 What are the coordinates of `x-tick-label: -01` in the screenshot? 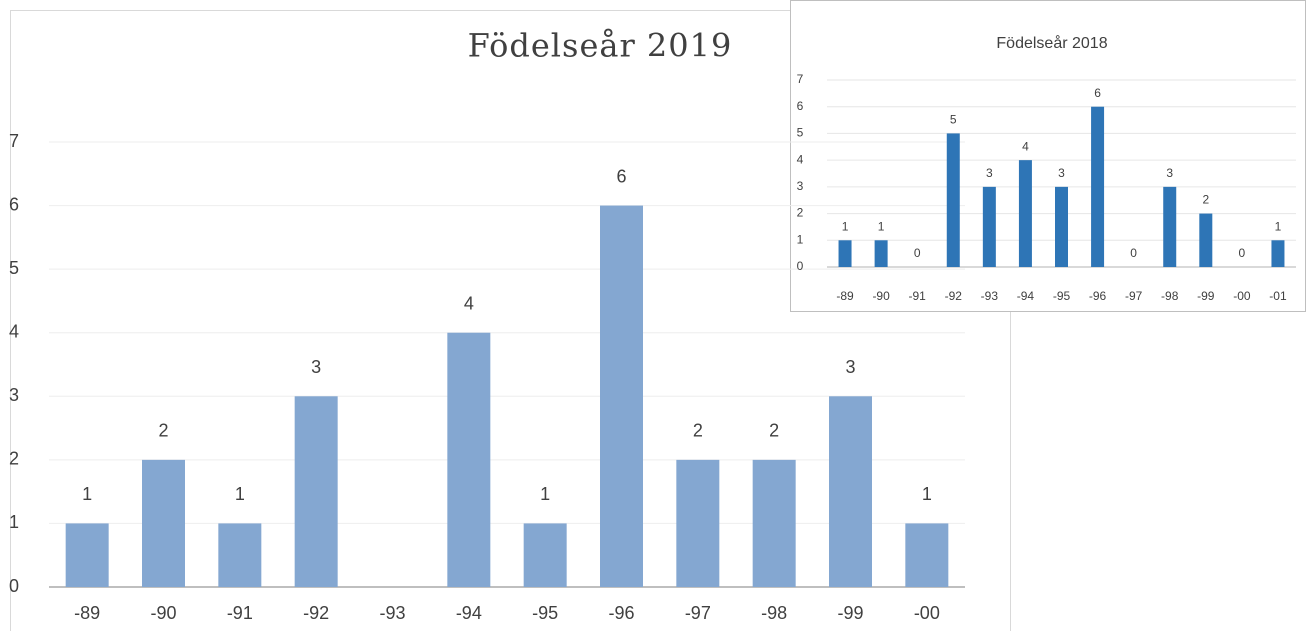 It's located at (1278, 296).